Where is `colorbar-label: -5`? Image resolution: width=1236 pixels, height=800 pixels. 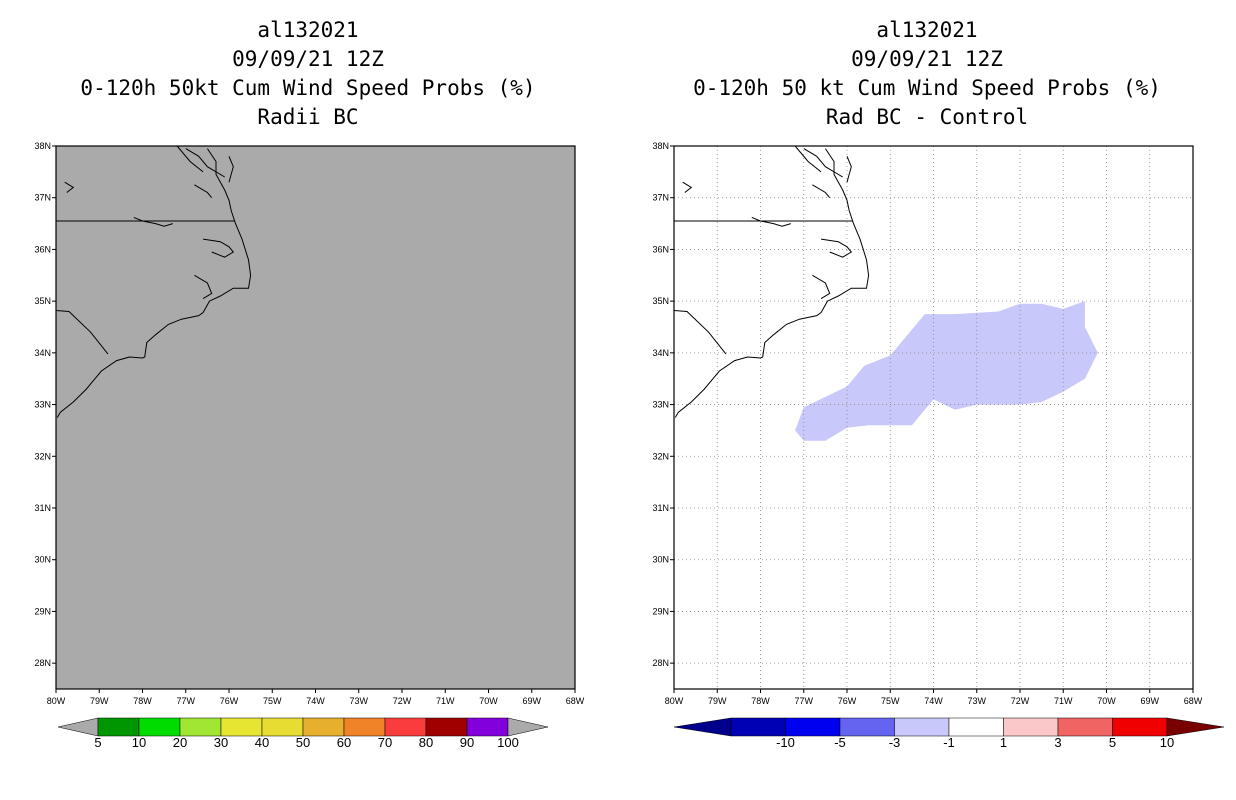 colorbar-label: -5 is located at coordinates (840, 742).